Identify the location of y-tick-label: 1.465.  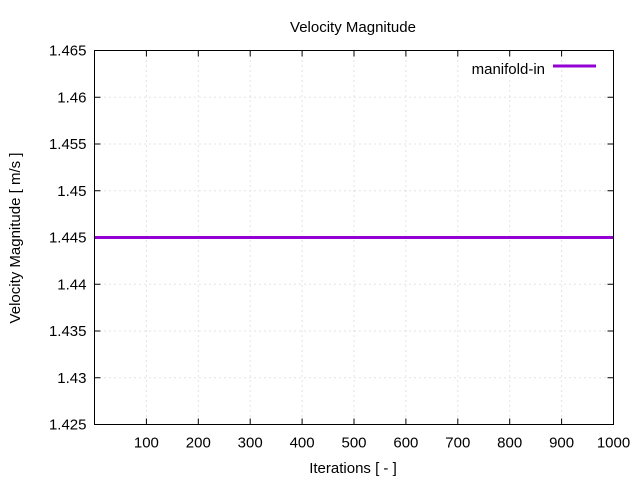
(68, 51).